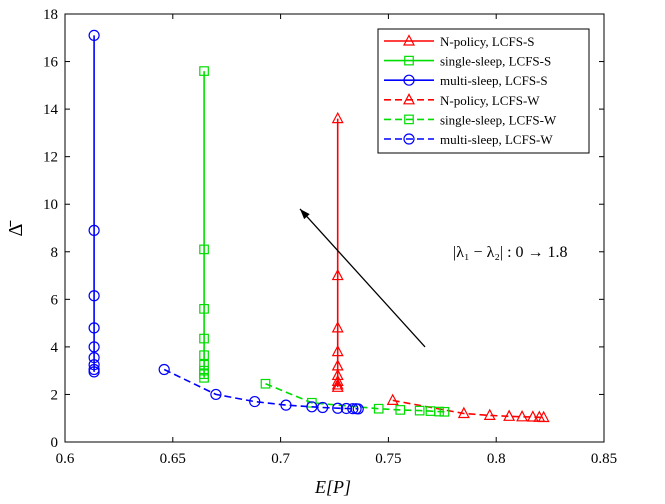 The image size is (665, 504). What do you see at coordinates (362, 278) in the screenshot?
I see `annotation-arrow` at bounding box center [362, 278].